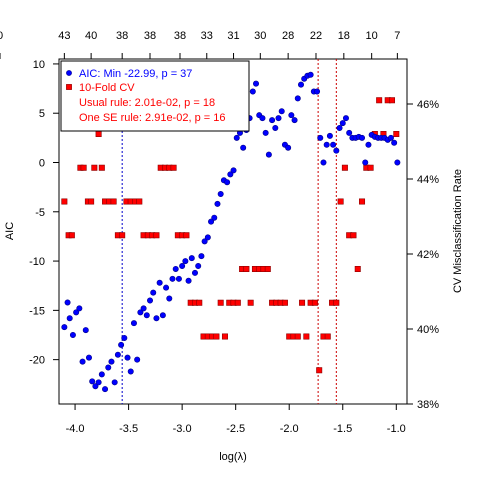 Image resolution: width=480 pixels, height=480 pixels. I want to click on y-axis-left: -20 -15 -10 -5 0 5 10, so click(44, 213).